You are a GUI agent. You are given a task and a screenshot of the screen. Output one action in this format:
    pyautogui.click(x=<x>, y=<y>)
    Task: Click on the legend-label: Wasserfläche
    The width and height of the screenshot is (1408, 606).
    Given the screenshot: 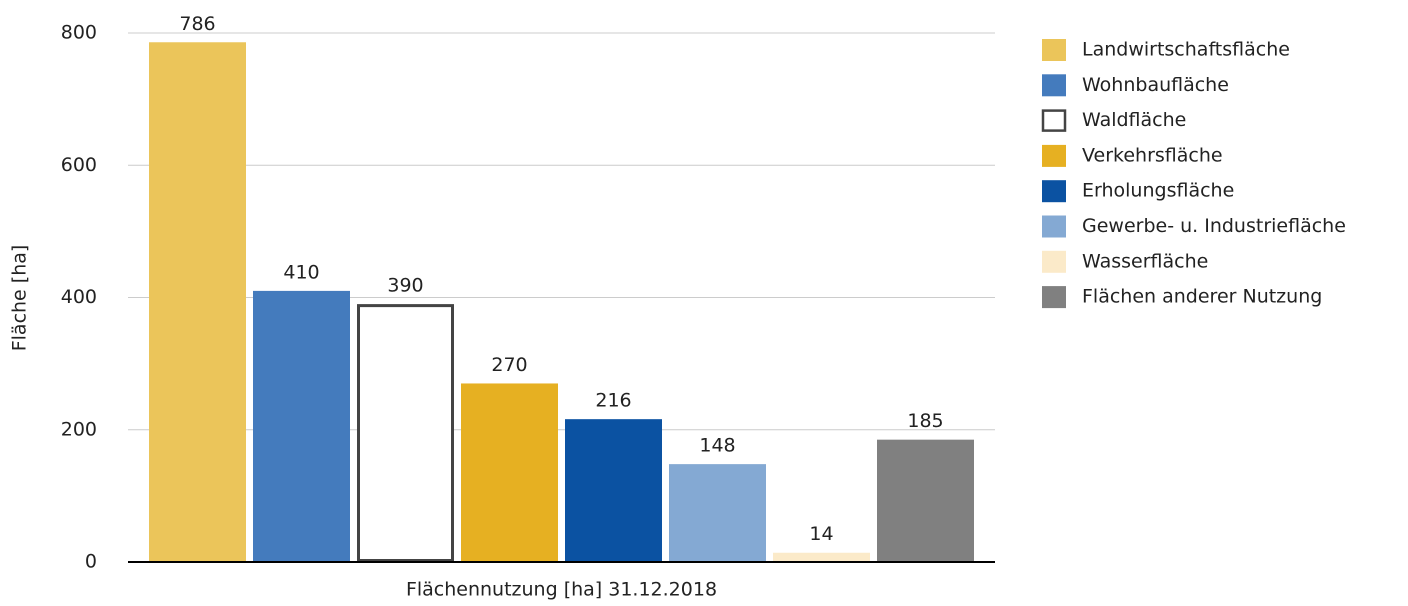 What is the action you would take?
    pyautogui.click(x=1145, y=261)
    